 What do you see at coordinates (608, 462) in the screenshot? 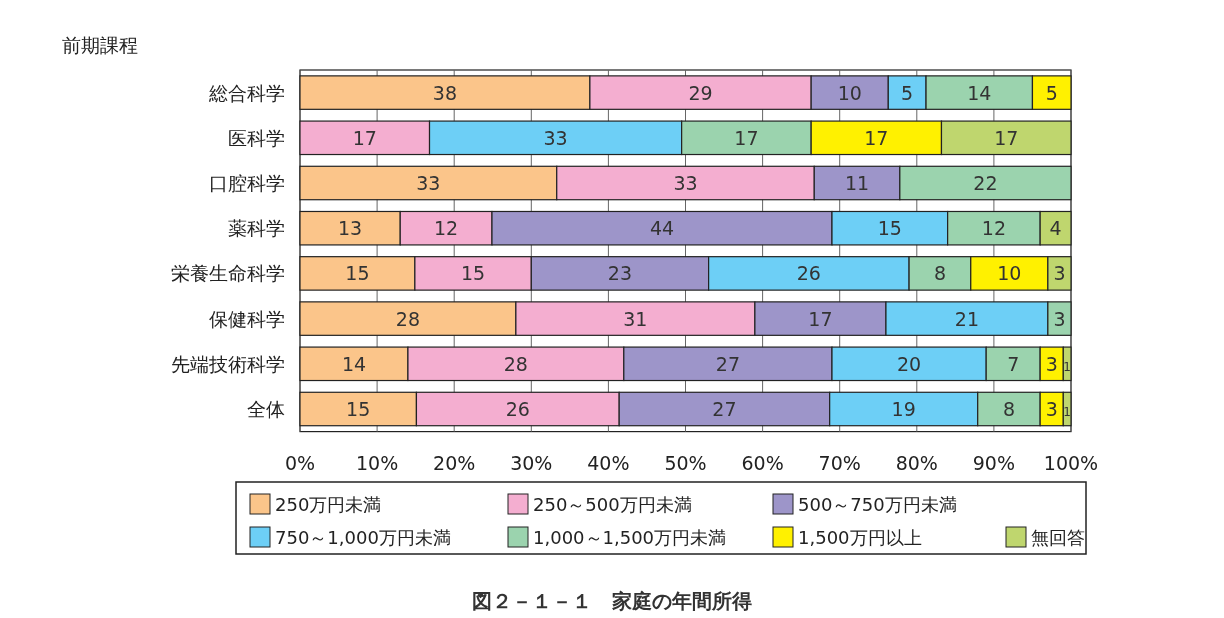
I see `x-tick-label: 40%` at bounding box center [608, 462].